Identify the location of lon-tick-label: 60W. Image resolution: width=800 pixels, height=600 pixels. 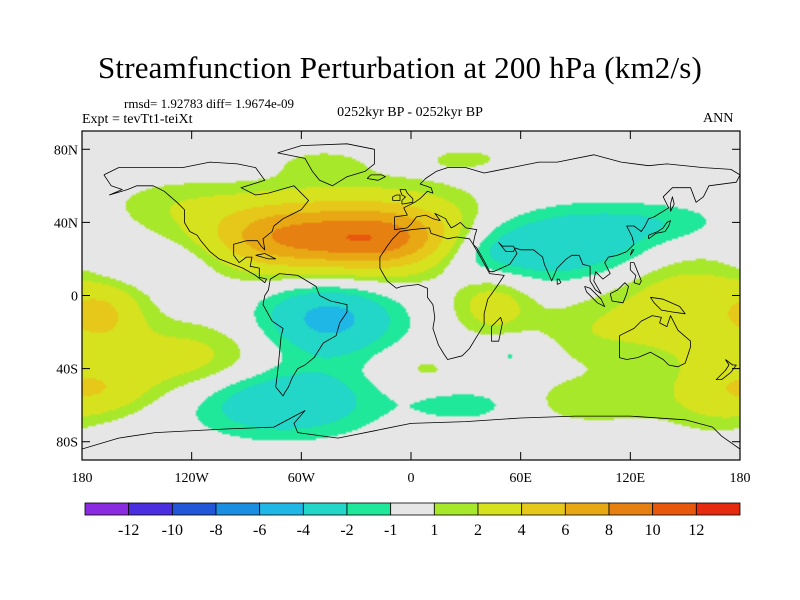
(302, 478).